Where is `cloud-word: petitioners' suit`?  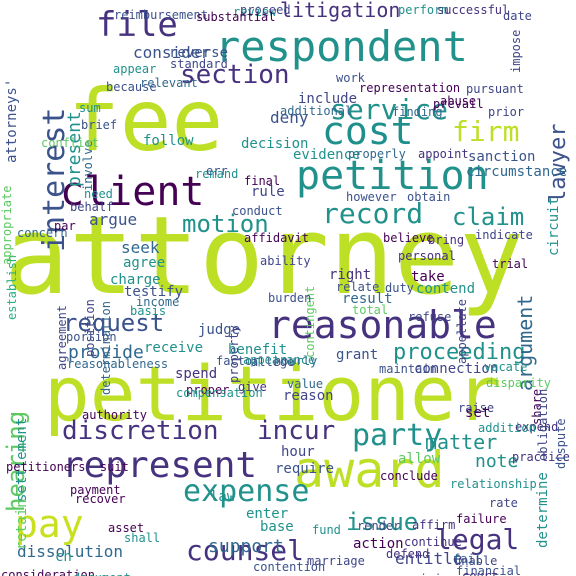
cloud-word: petitioners' suit is located at coordinates (67, 467).